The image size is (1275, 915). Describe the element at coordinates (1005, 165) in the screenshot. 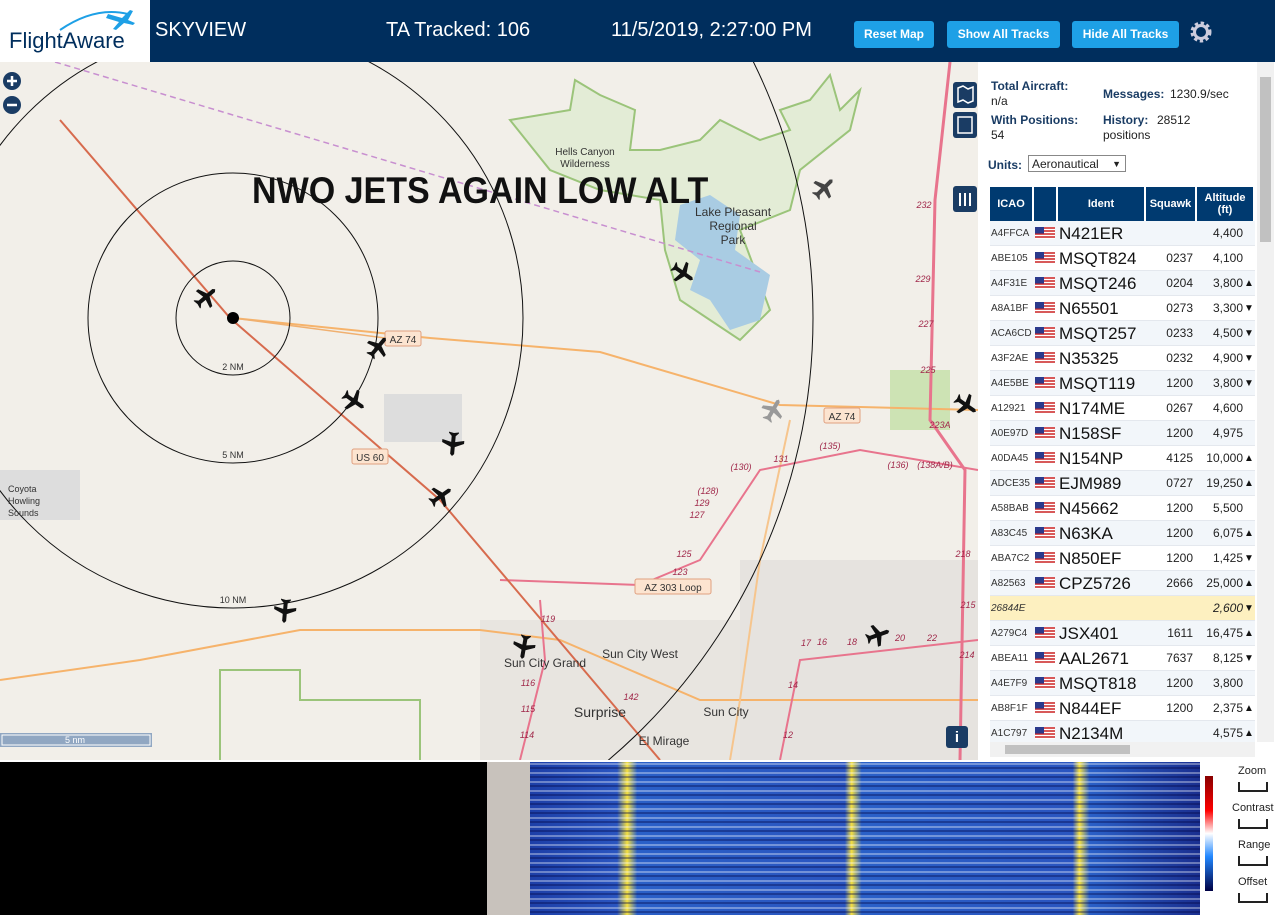

I see `units-label: Units:` at that location.